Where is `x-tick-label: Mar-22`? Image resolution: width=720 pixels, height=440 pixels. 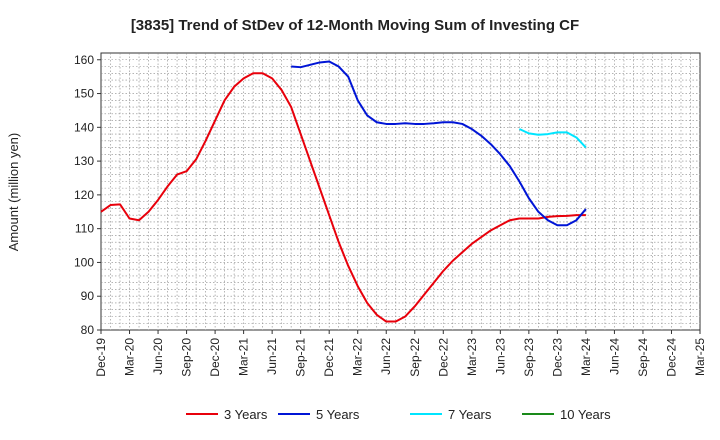 x-tick-label: Mar-22 is located at coordinates (358, 357).